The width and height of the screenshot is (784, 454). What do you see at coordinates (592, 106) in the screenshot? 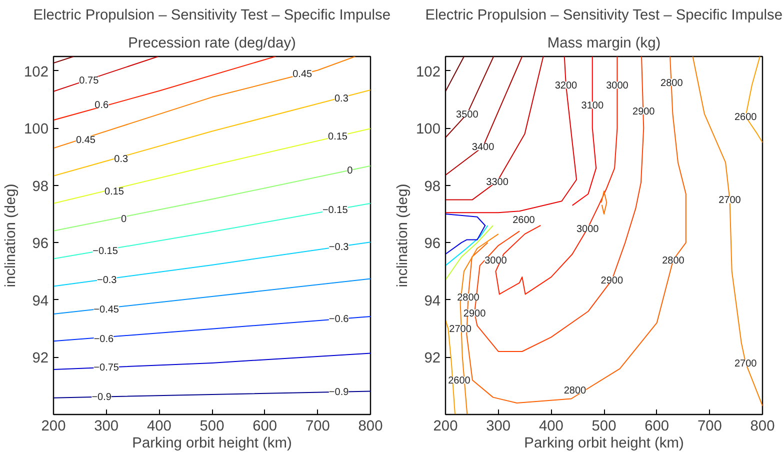
I see `annotation: 3100` at bounding box center [592, 106].